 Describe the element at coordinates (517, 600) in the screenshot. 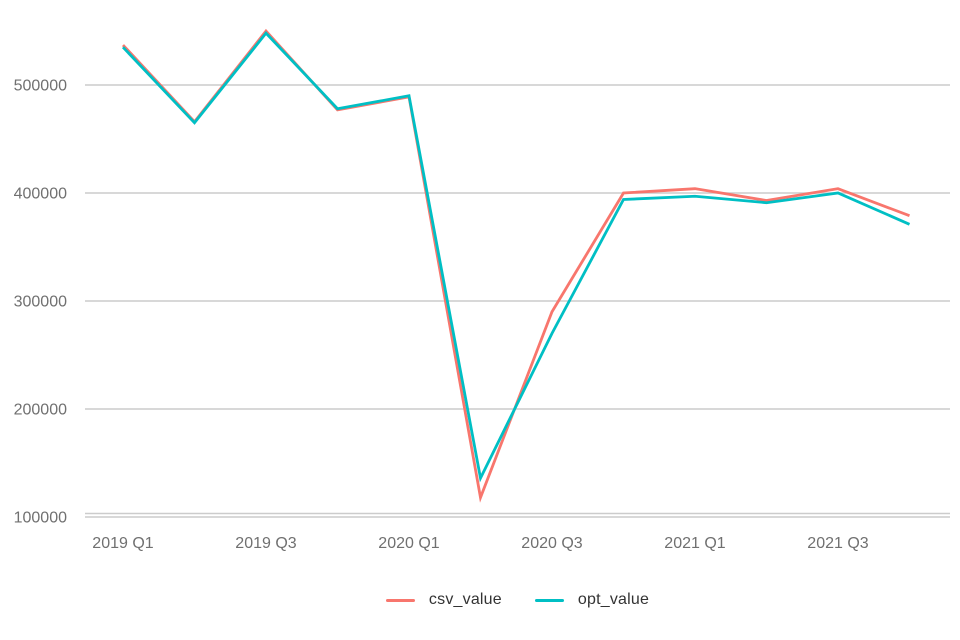

I see `chart-legend: csv_value opt_value` at that location.